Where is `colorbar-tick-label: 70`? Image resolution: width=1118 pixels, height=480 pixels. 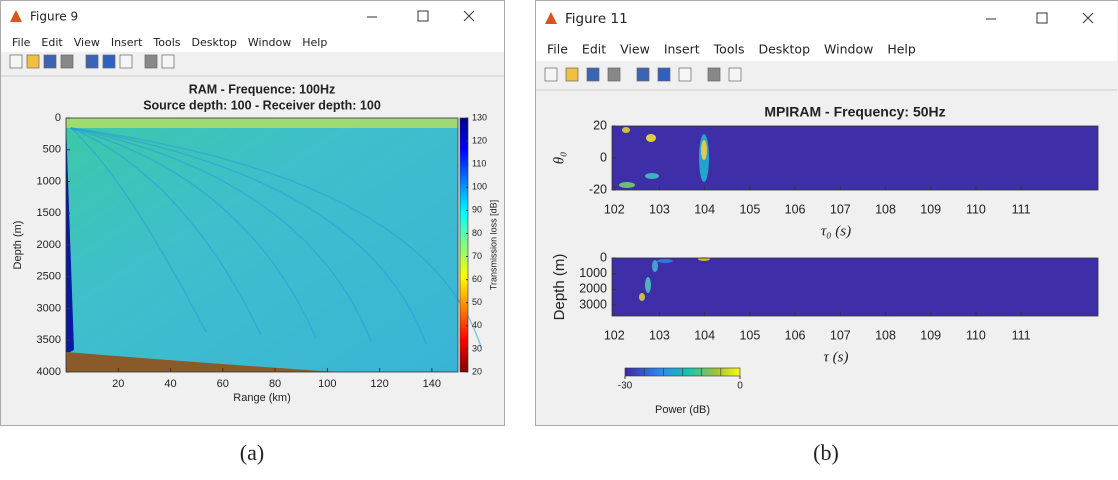 colorbar-tick-label: 70 is located at coordinates (477, 256).